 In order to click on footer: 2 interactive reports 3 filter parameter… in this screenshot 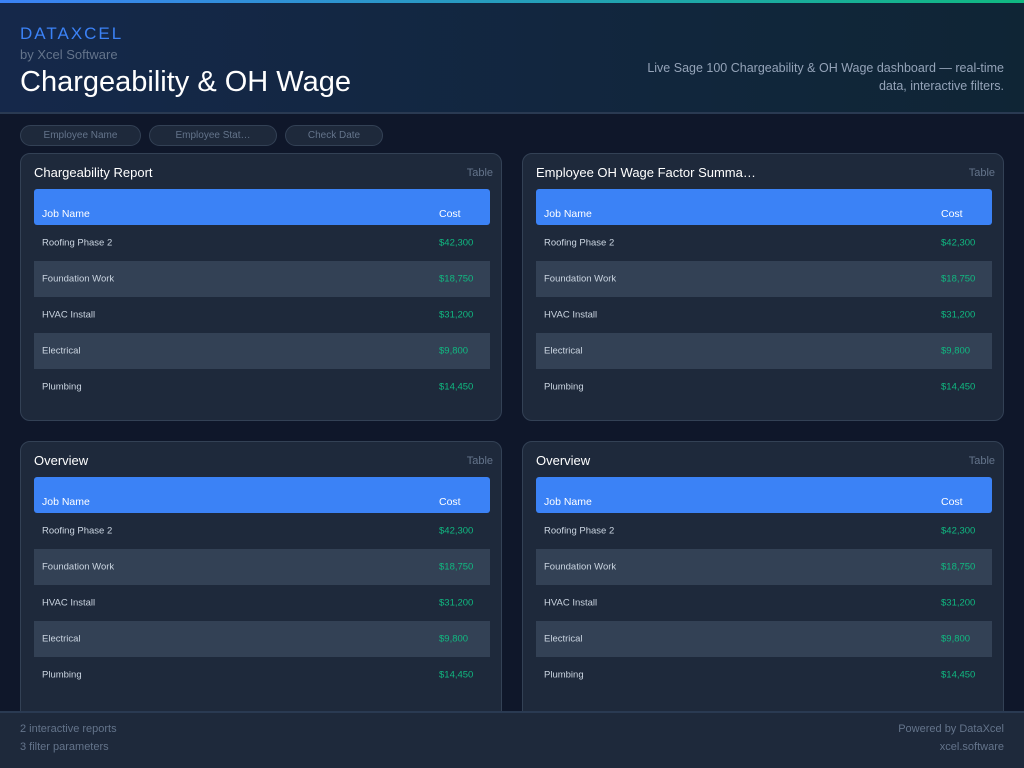, I will do `click(512, 739)`.